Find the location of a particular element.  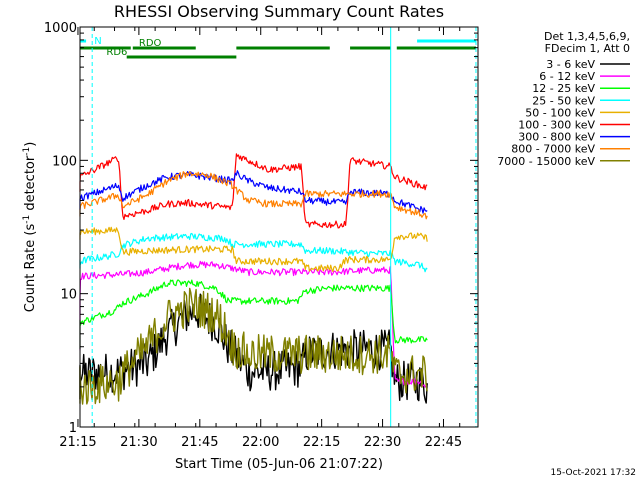

x-tick-label-1: 21:30 is located at coordinates (138, 442).